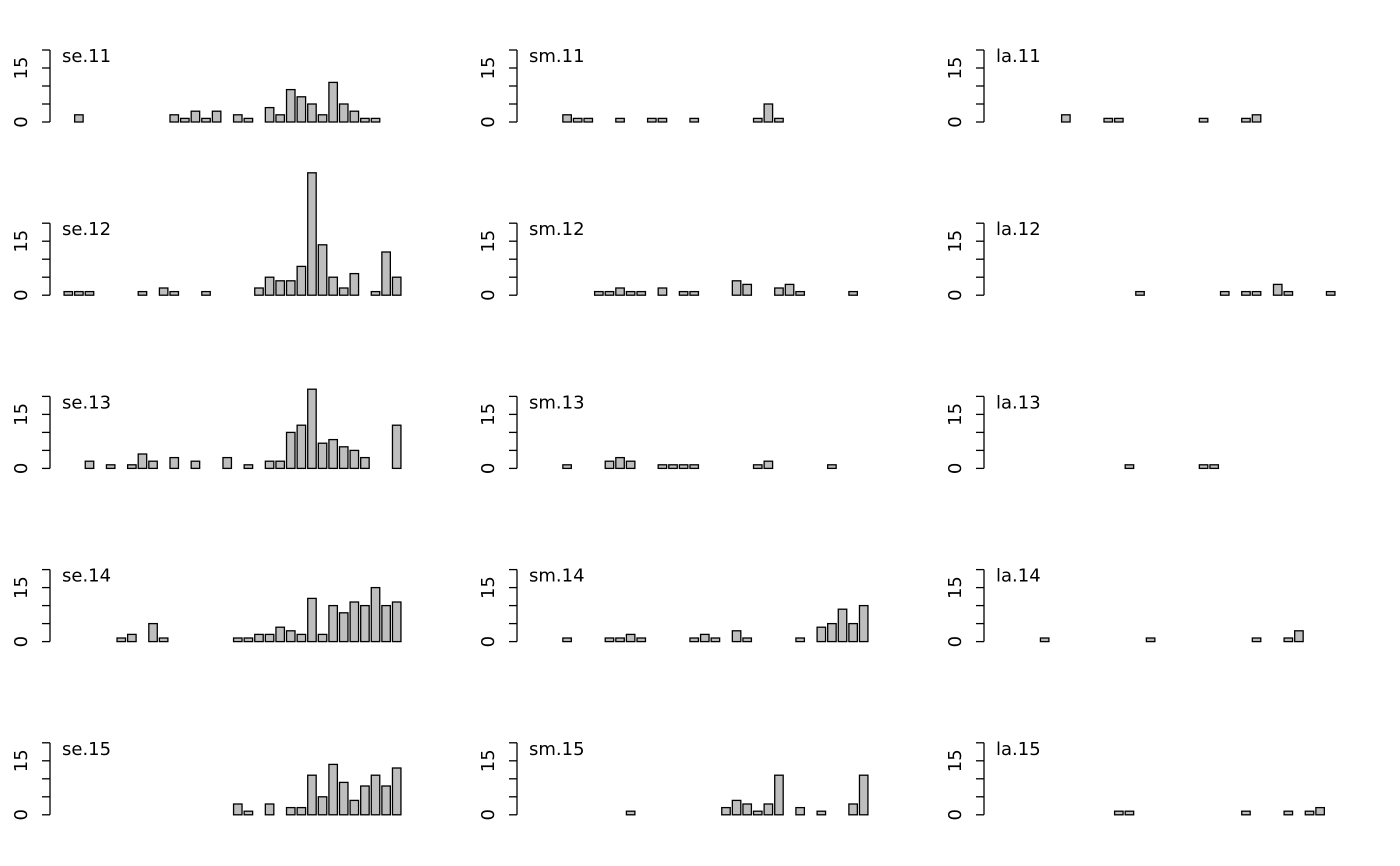  What do you see at coordinates (86, 56) in the screenshot?
I see `panel-title: se.11` at bounding box center [86, 56].